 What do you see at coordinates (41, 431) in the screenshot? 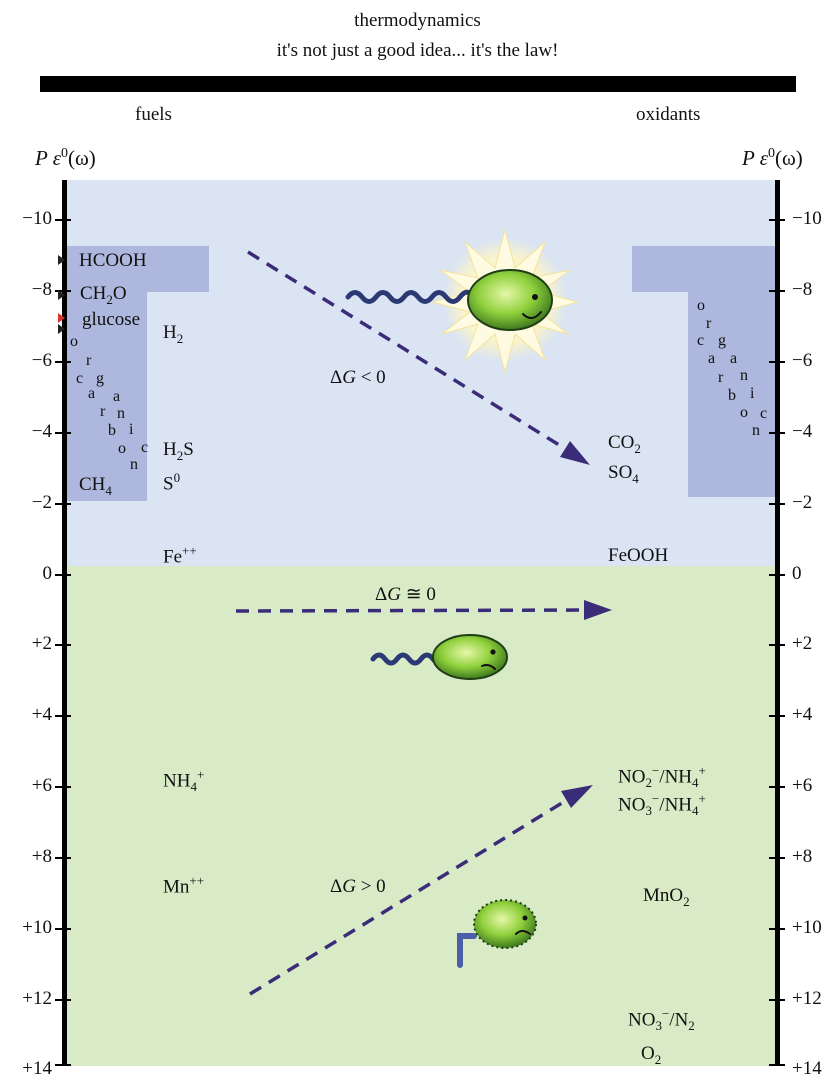
I see `left-tick-label: −4` at bounding box center [41, 431].